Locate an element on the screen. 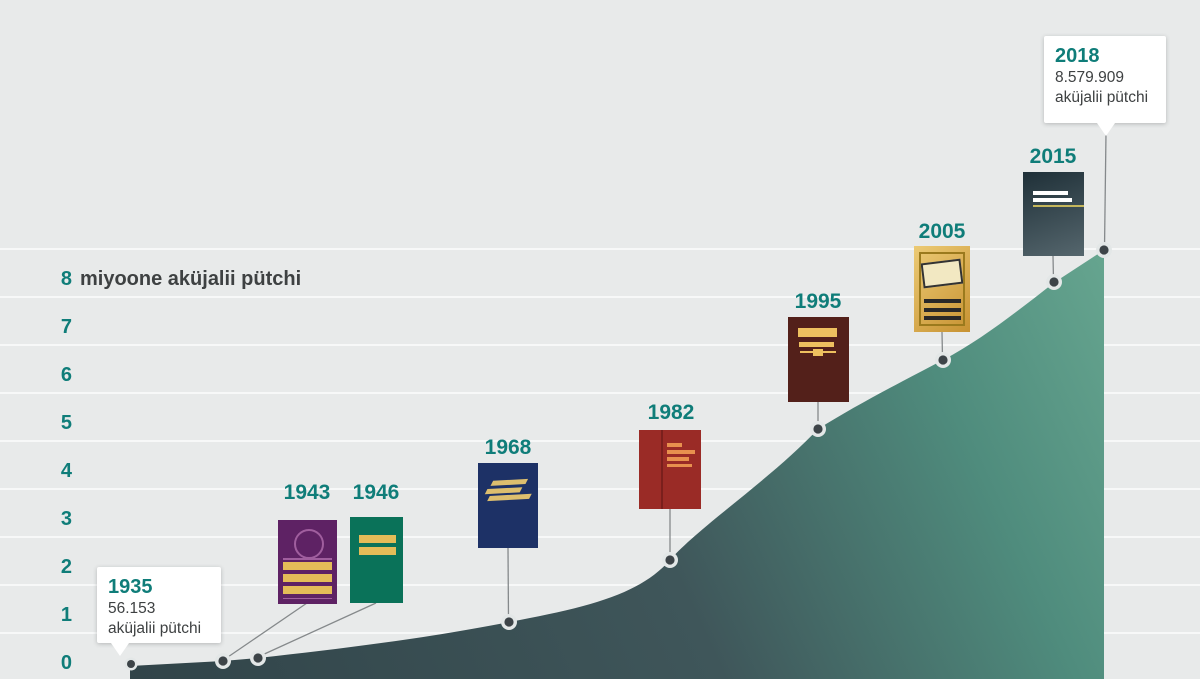 The image size is (1200, 679). year-label-2005: 2005 is located at coordinates (942, 231).